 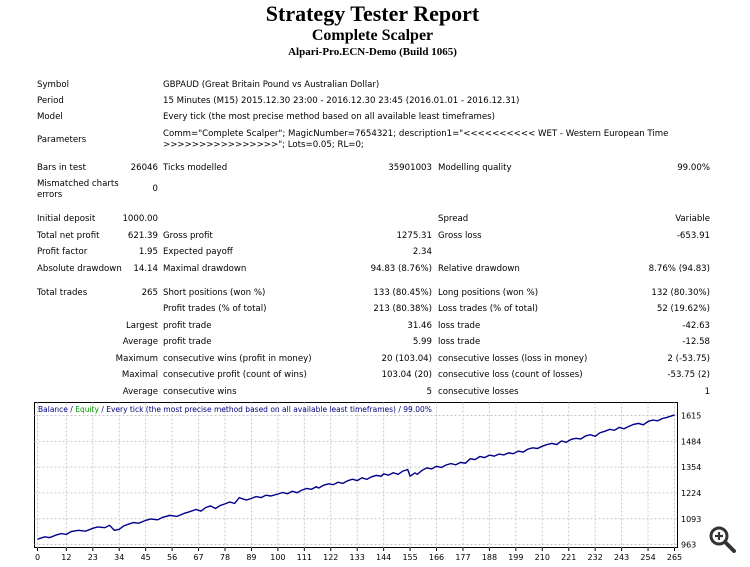 What do you see at coordinates (141, 326) in the screenshot?
I see `largest-label: Largest` at bounding box center [141, 326].